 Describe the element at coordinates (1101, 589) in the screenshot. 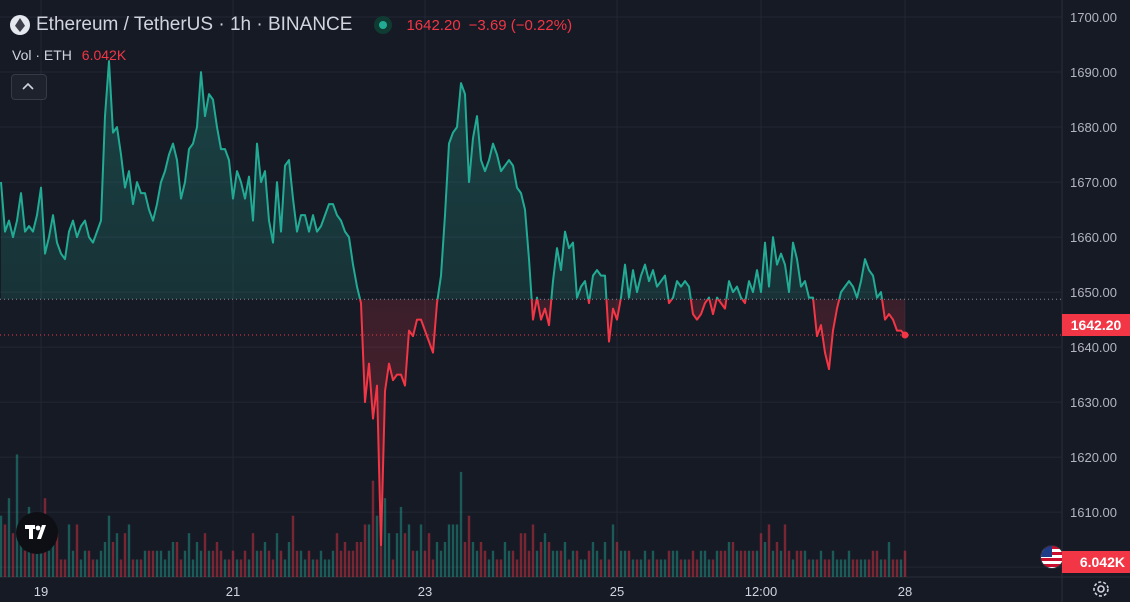

I see `gear-icon` at that location.